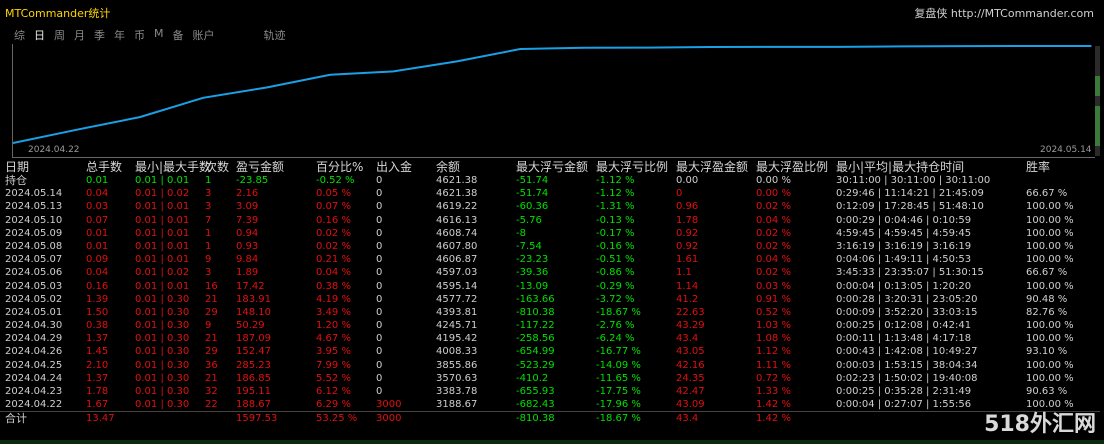  What do you see at coordinates (247, 246) in the screenshot?
I see `cell-pnl: 0.93` at bounding box center [247, 246].